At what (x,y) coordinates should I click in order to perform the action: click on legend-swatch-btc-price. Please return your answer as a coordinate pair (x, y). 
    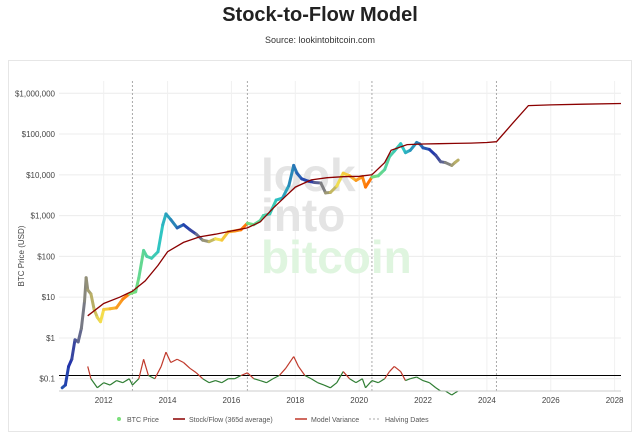
    Looking at the image, I should click on (119, 419).